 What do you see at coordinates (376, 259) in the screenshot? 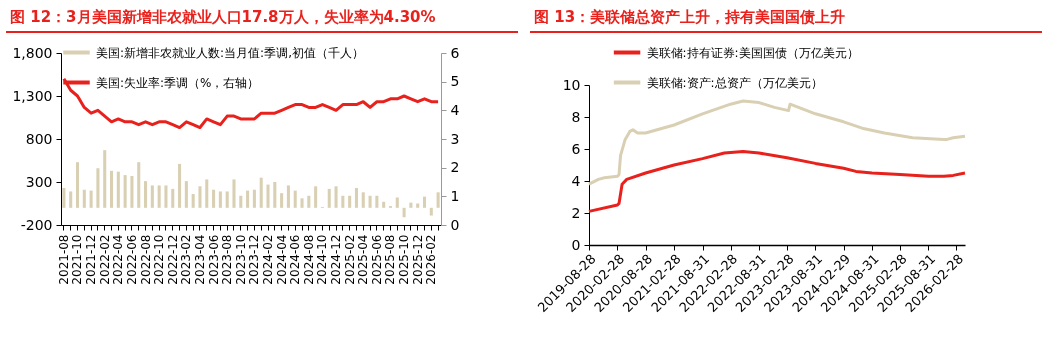
I see `x-tick-label: 2025-06` at bounding box center [376, 259].